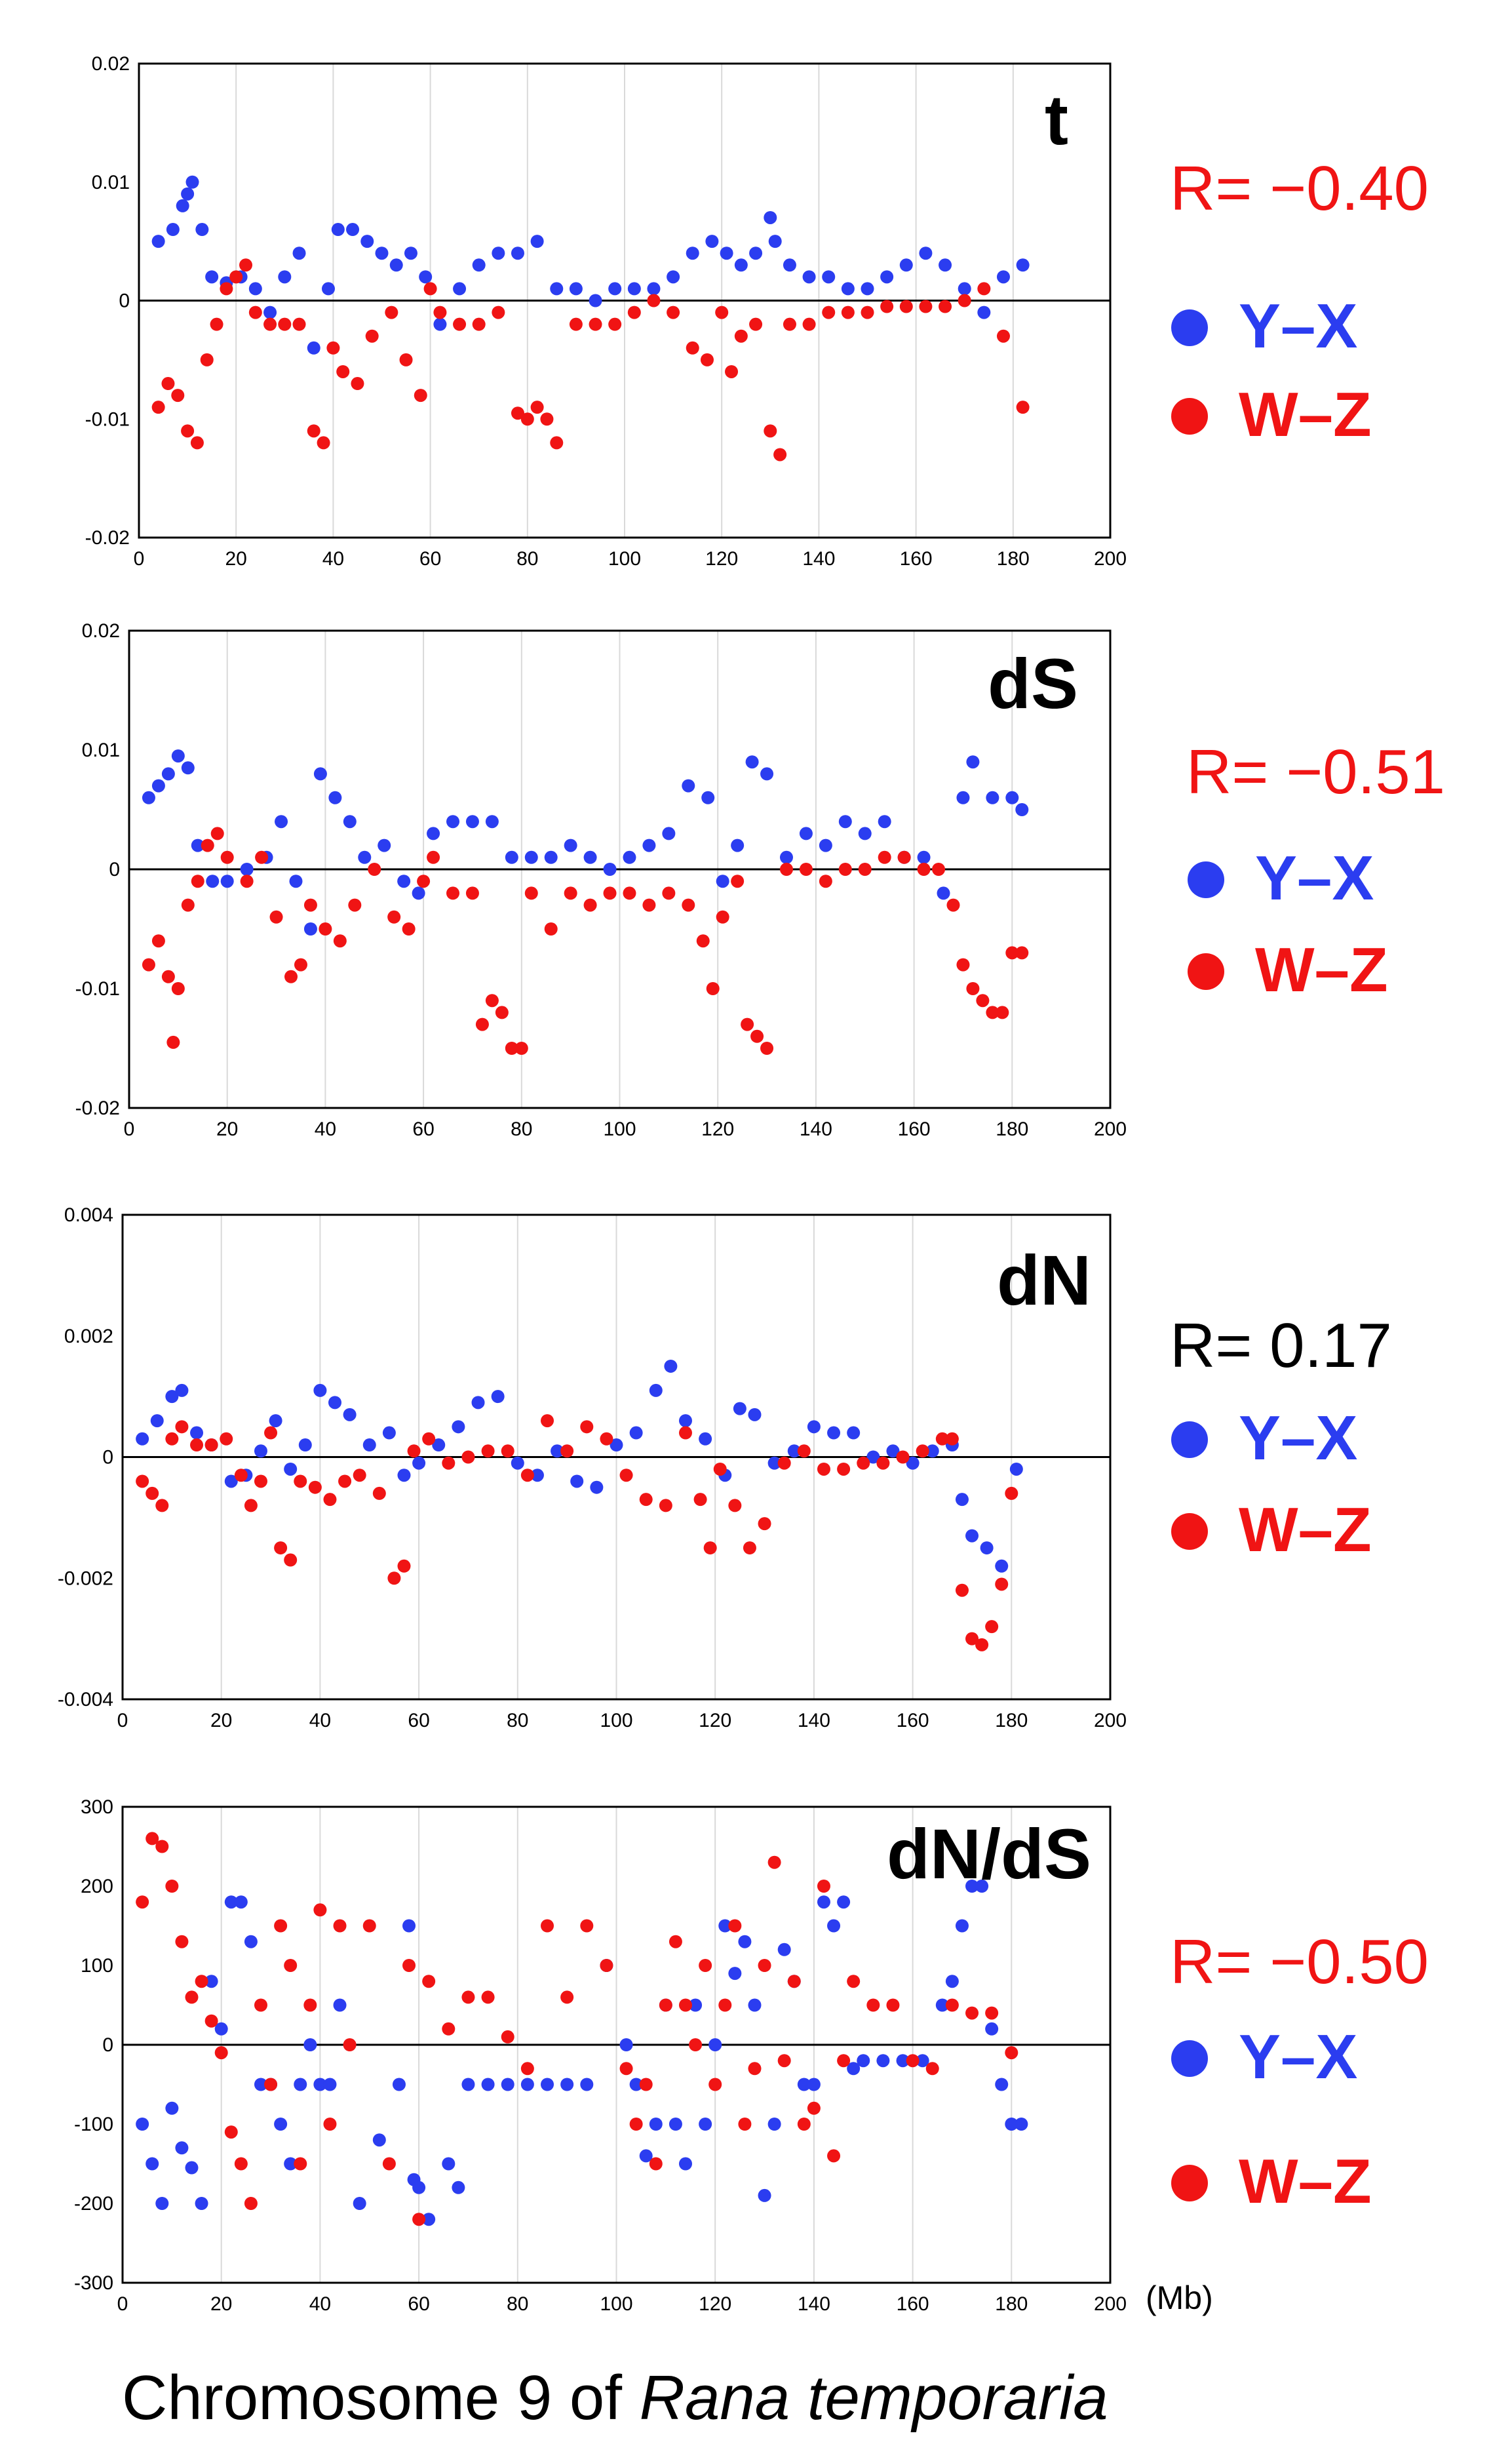  I want to click on y-tick-label: -300, so click(93, 2283).